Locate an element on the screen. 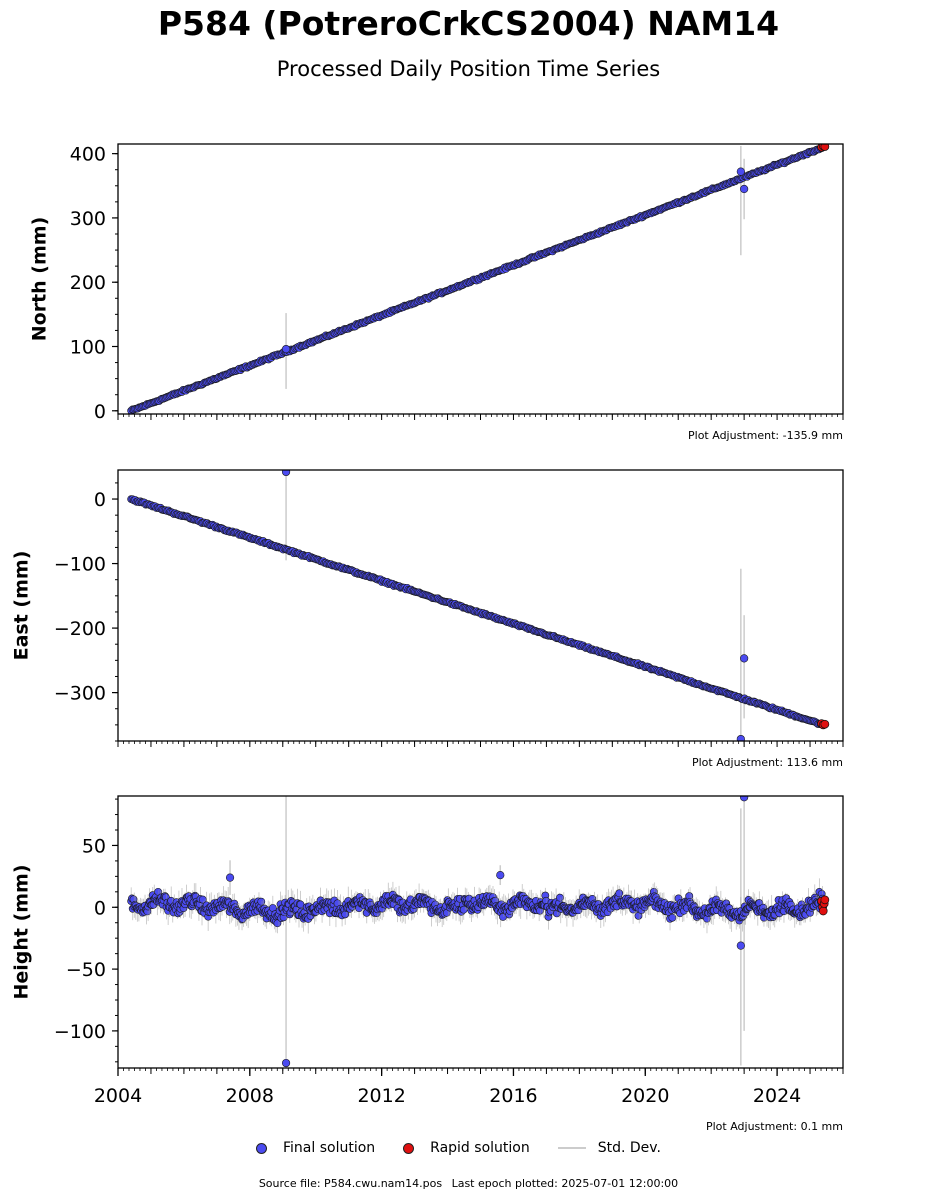 The width and height of the screenshot is (937, 1200). y-tick-label: 50 is located at coordinates (94, 846).